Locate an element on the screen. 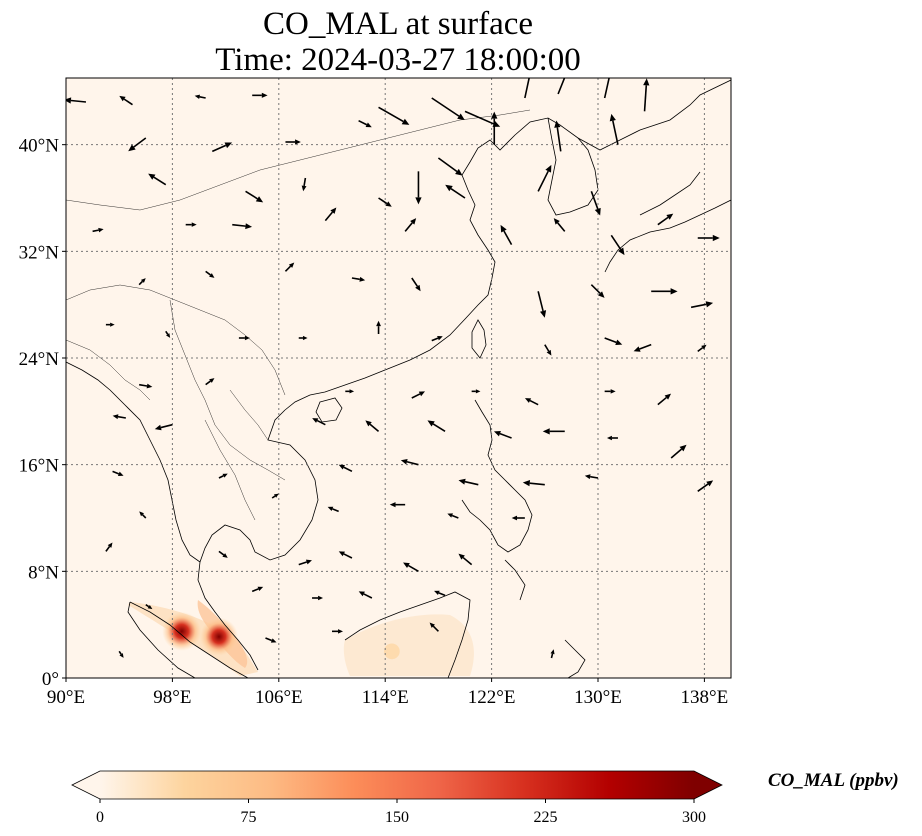  lon-tick-label: 90°E is located at coordinates (66, 697).